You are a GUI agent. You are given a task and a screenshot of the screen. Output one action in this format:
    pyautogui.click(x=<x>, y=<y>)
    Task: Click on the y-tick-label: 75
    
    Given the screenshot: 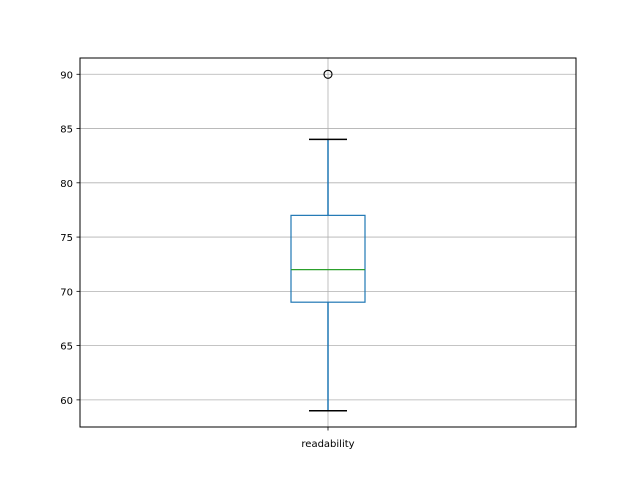 What is the action you would take?
    pyautogui.click(x=66, y=238)
    